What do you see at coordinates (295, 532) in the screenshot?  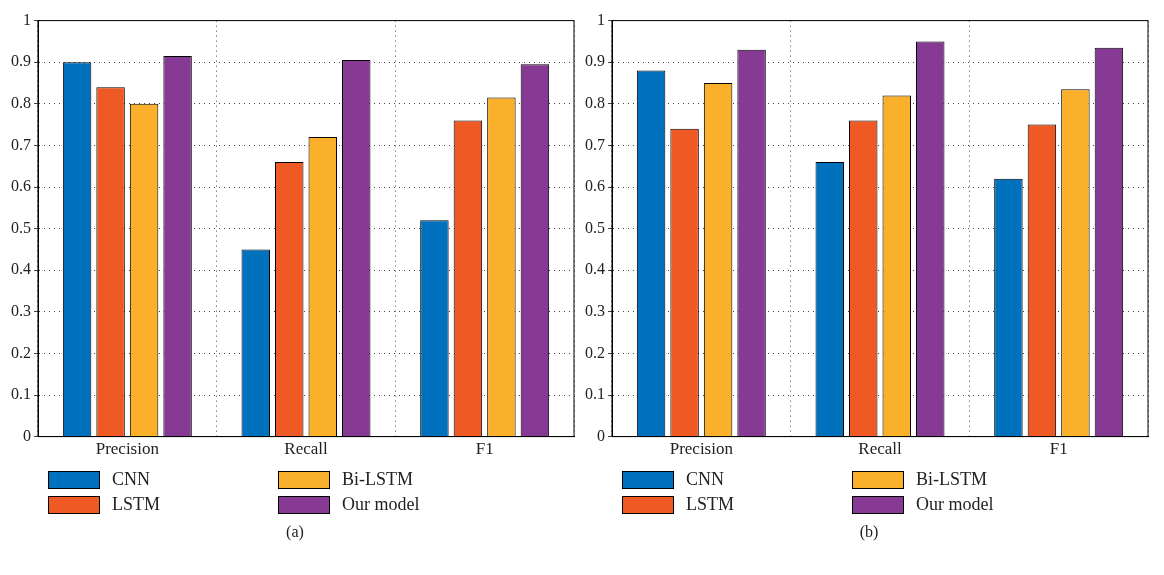 I see `text: (a)` at bounding box center [295, 532].